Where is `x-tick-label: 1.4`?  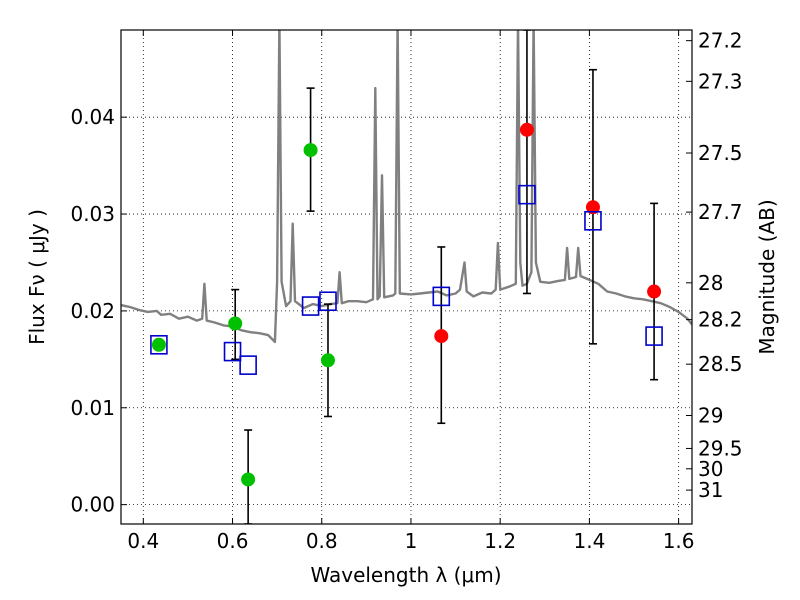 x-tick-label: 1.4 is located at coordinates (589, 541).